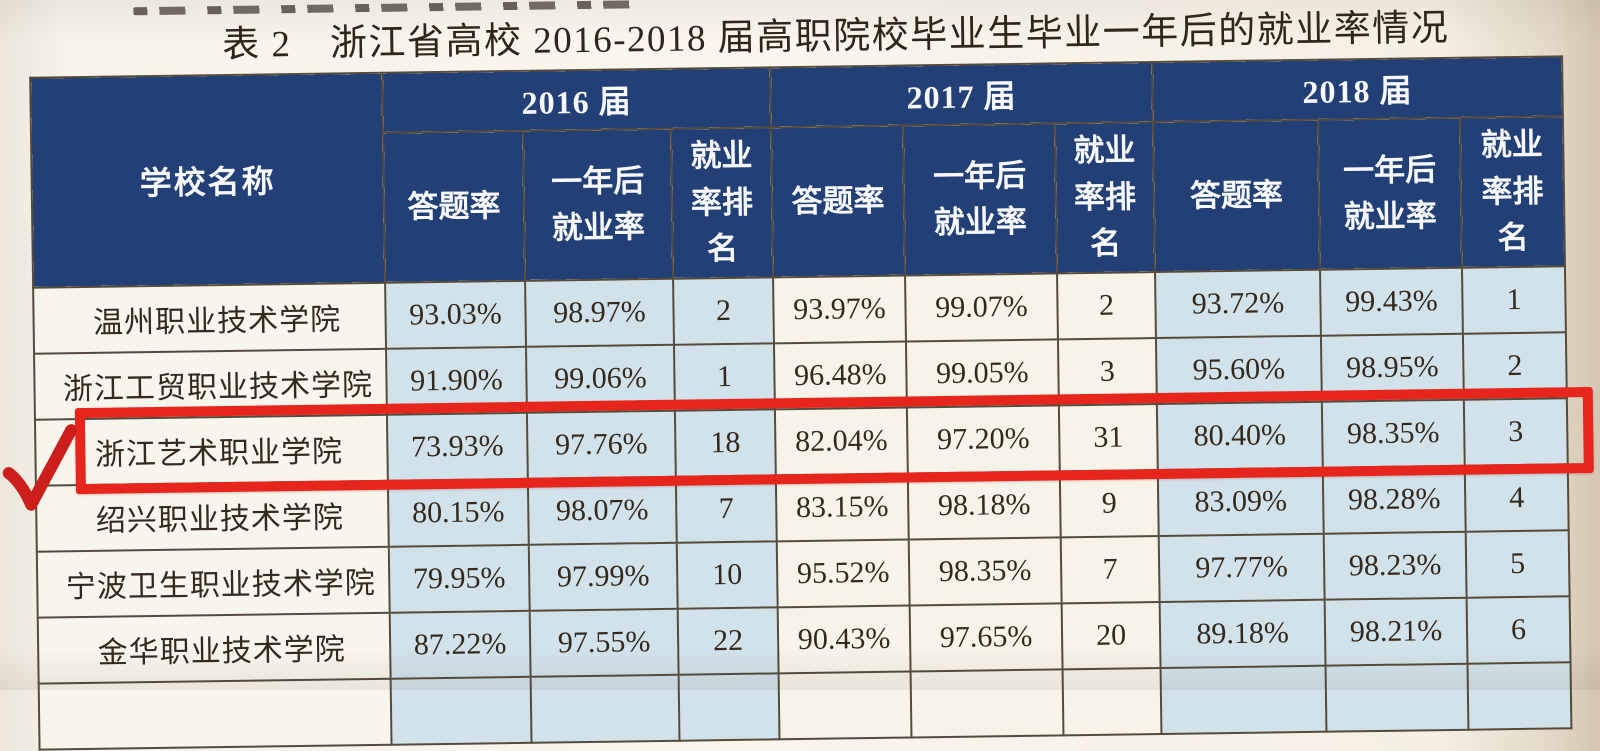 Image resolution: width=1600 pixels, height=751 pixels. Describe the element at coordinates (459, 578) in the screenshot. I see `value-cell: 79.95%` at that location.